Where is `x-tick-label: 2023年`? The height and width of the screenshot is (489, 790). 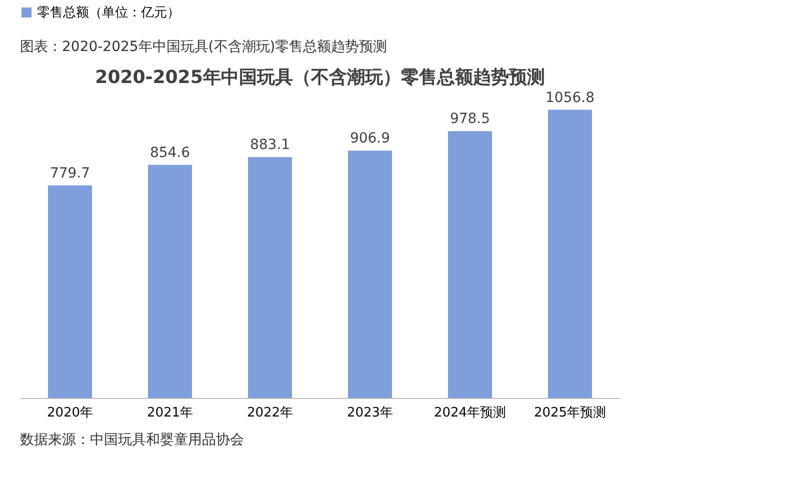 x-tick-label: 2023年 is located at coordinates (370, 413).